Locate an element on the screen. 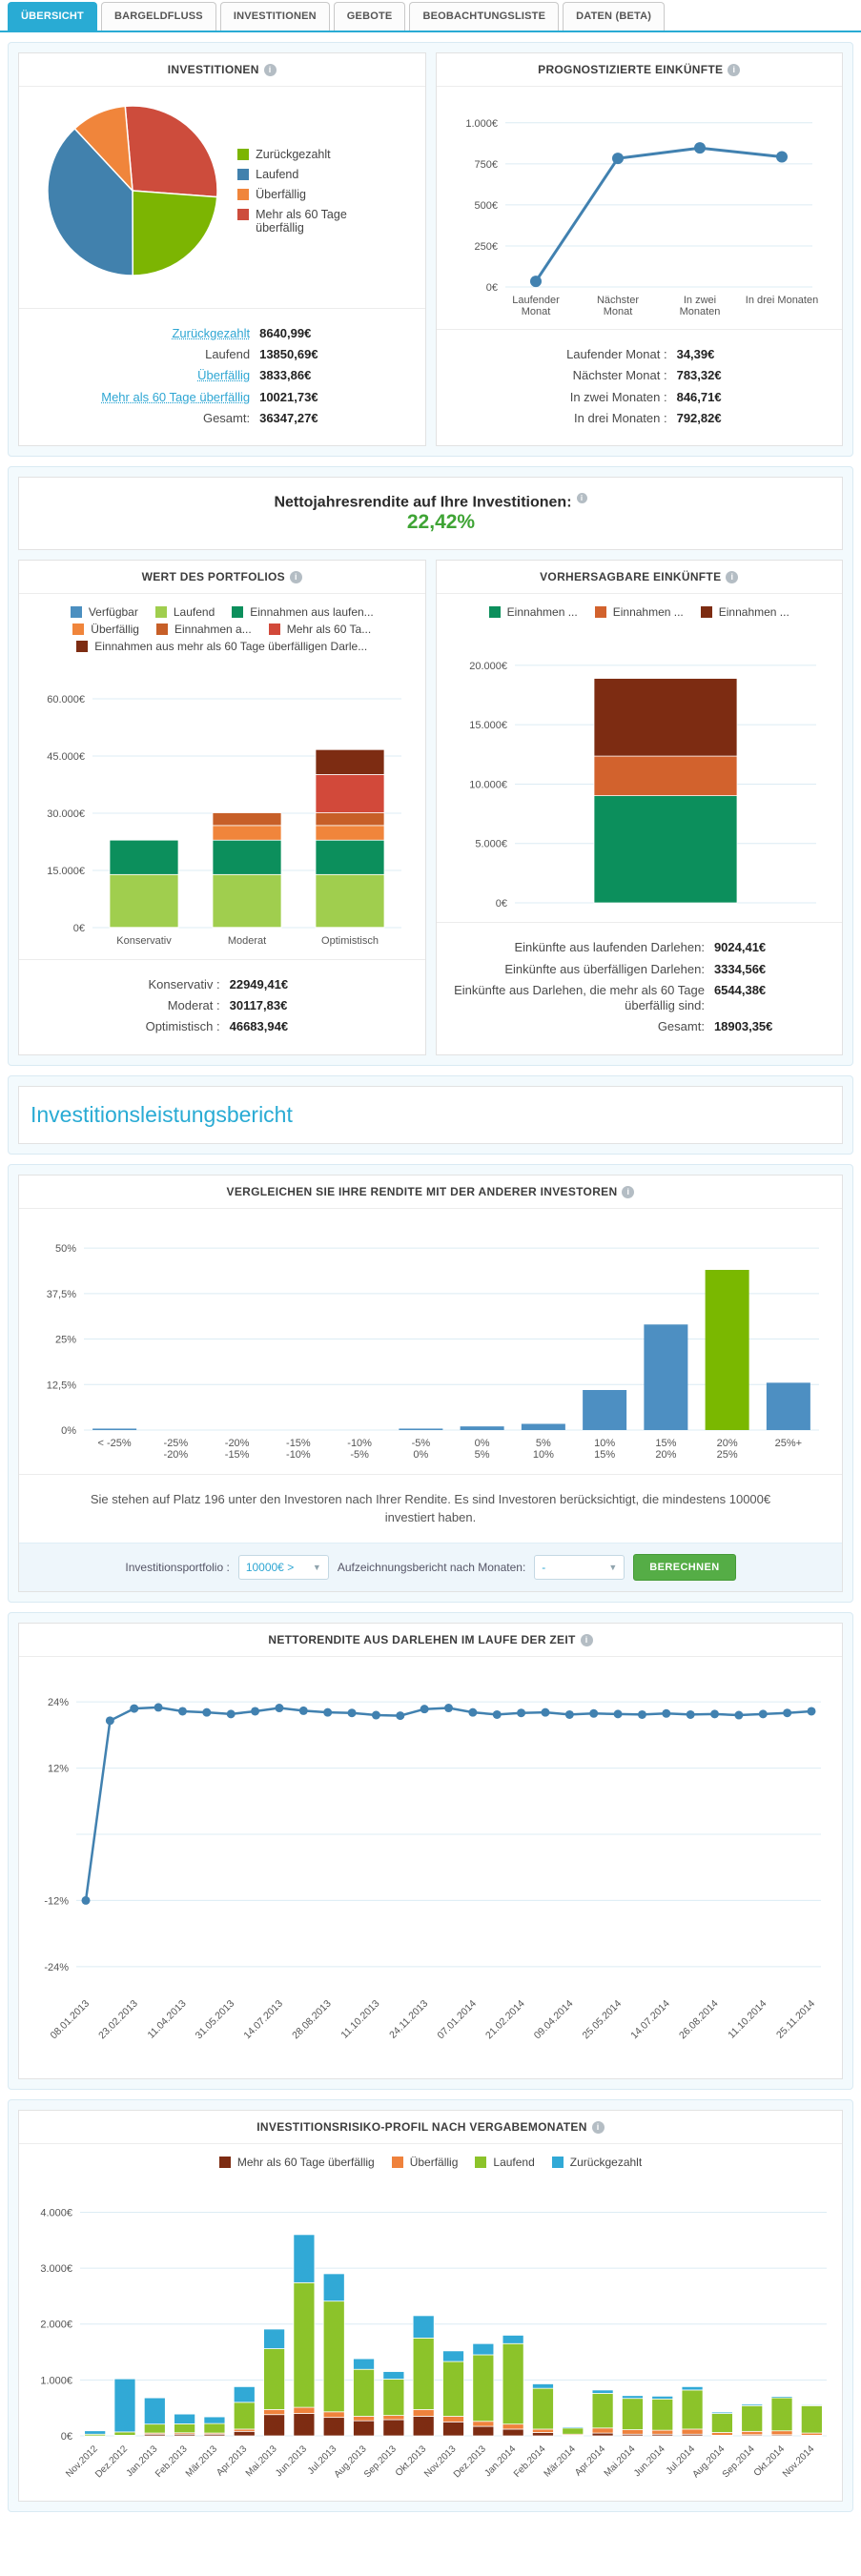 The height and width of the screenshot is (2576, 861). svg-text: 14.07.2014 is located at coordinates (650, 2019).